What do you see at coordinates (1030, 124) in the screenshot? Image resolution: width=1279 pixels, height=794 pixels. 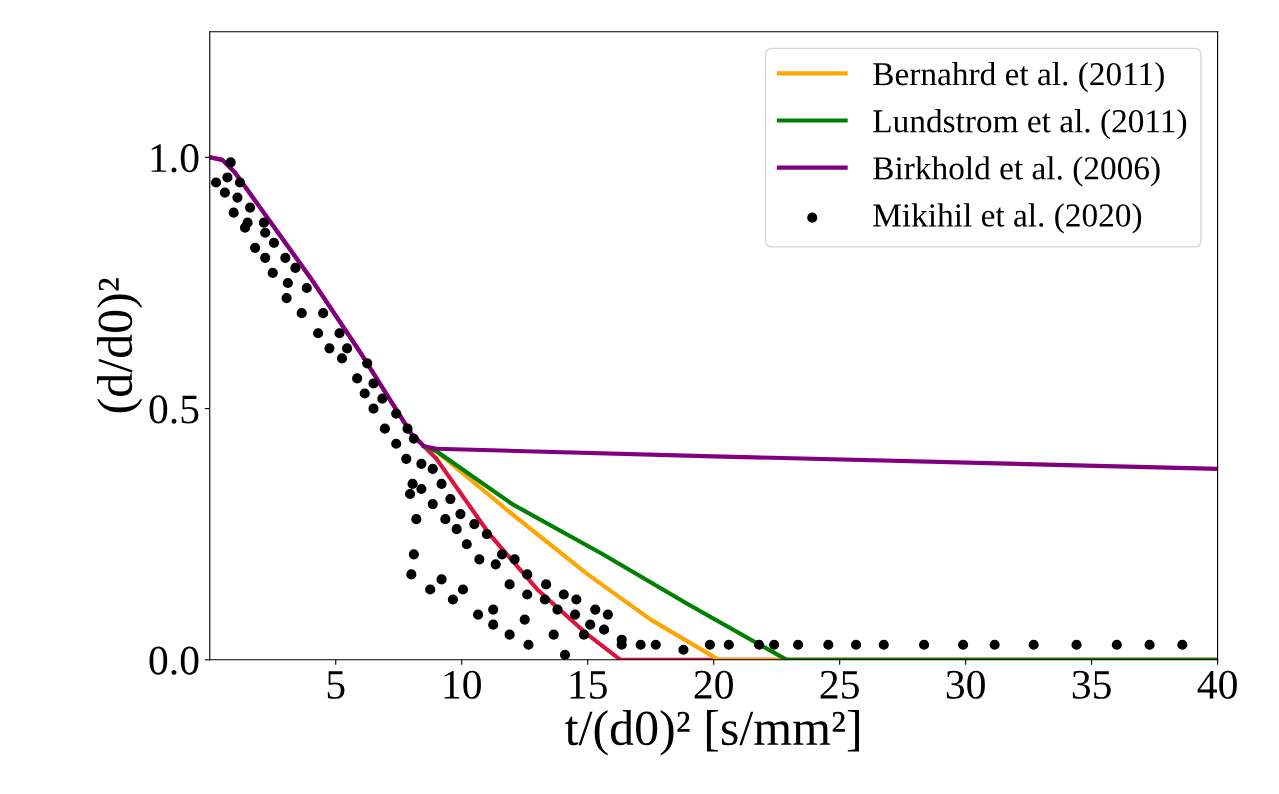 I see `legend-label: Lundstrom et al. (2011)` at bounding box center [1030, 124].